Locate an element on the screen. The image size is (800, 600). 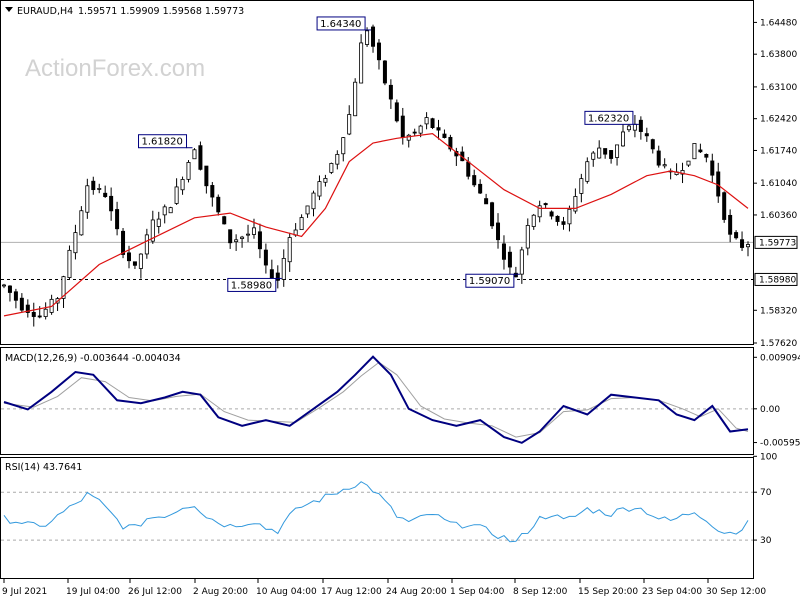
price-tick-label: 1.57620 is located at coordinates (778, 344).